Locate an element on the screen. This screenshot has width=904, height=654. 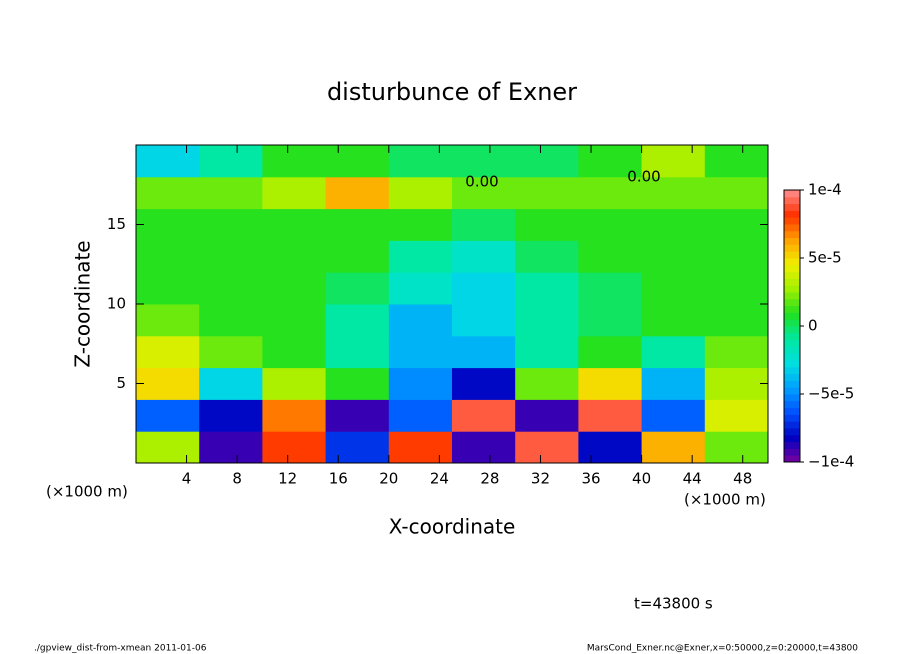
colorbar-tick-label: 0 is located at coordinates (813, 326).